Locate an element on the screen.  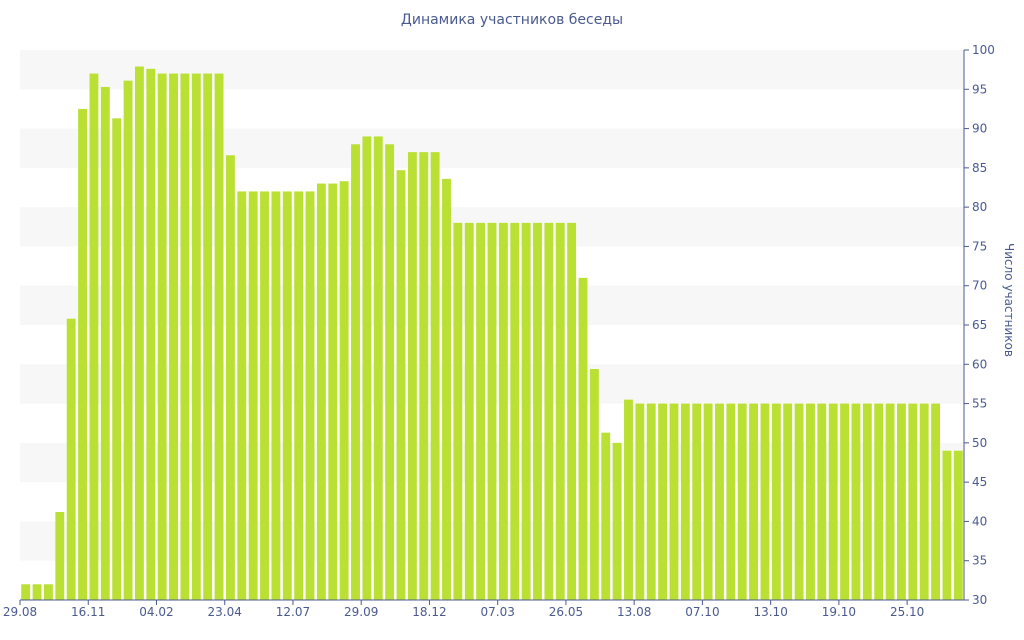
y-tick-label: 45 is located at coordinates (979, 482).